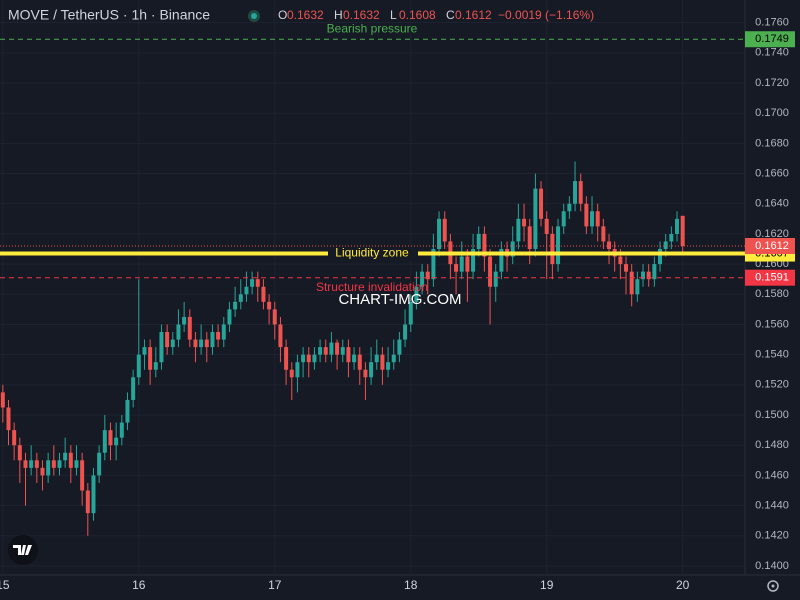 The image size is (800, 600). Describe the element at coordinates (772, 294) in the screenshot. I see `y-tick-label: 0.1580` at that location.